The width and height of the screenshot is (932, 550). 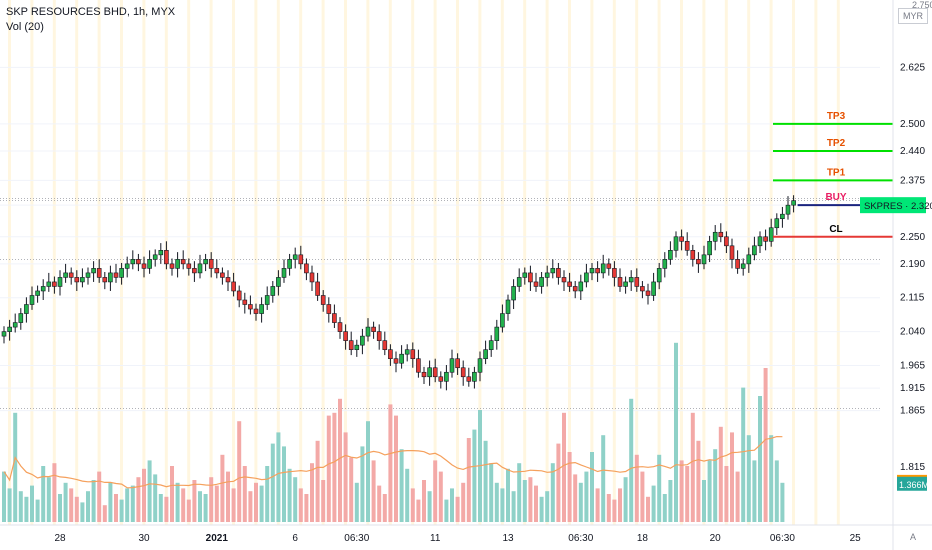 I want to click on auto-scale-button: A, so click(x=913, y=537).